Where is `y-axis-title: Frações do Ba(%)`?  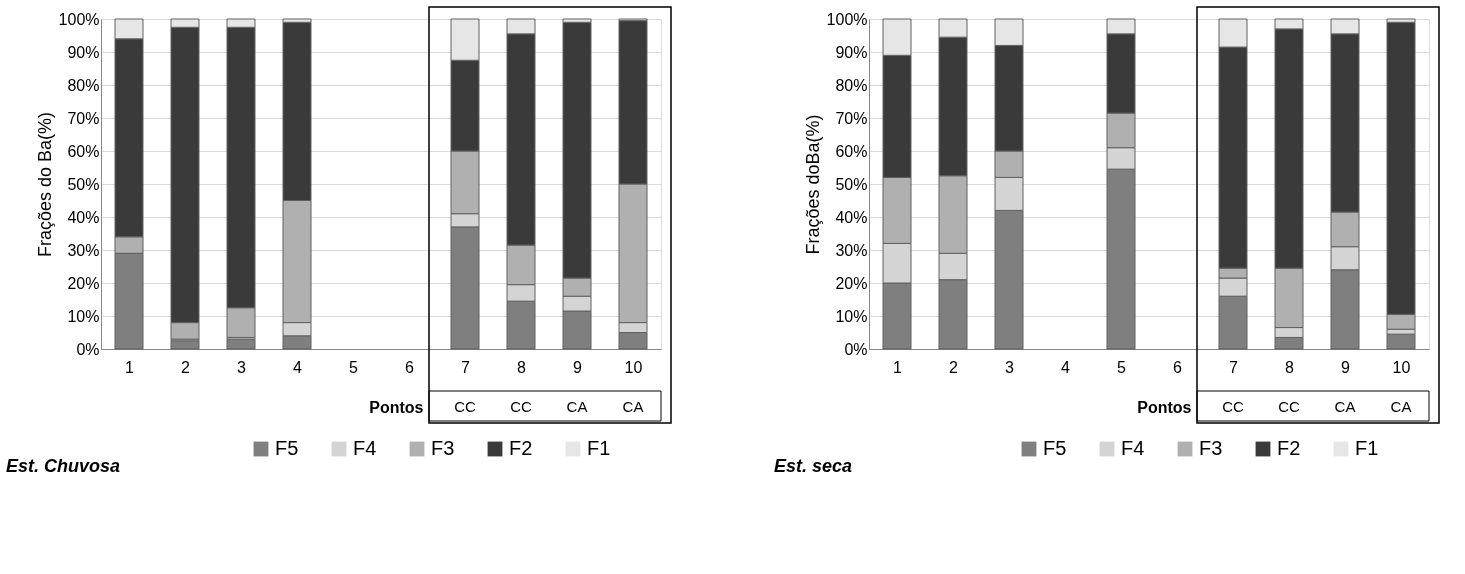
y-axis-title: Frações do Ba(%) is located at coordinates (44, 184).